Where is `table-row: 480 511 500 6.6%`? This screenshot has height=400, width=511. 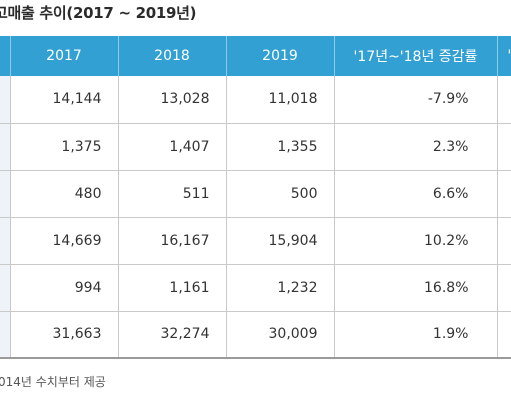 table-row: 480 511 500 6.6% is located at coordinates (255, 194).